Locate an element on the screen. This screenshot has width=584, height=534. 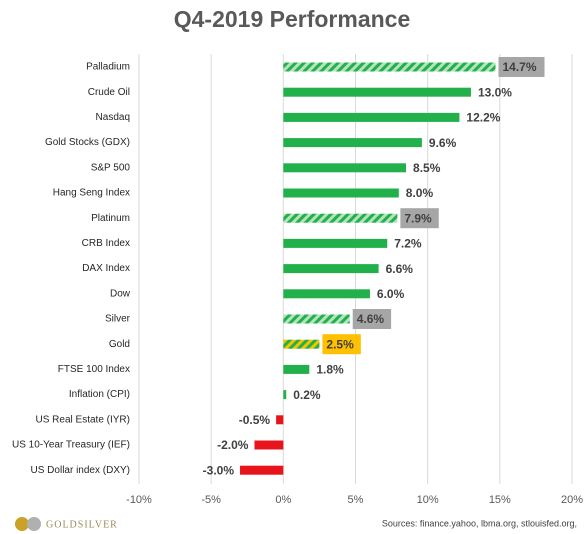
category-label: Silver is located at coordinates (118, 319).